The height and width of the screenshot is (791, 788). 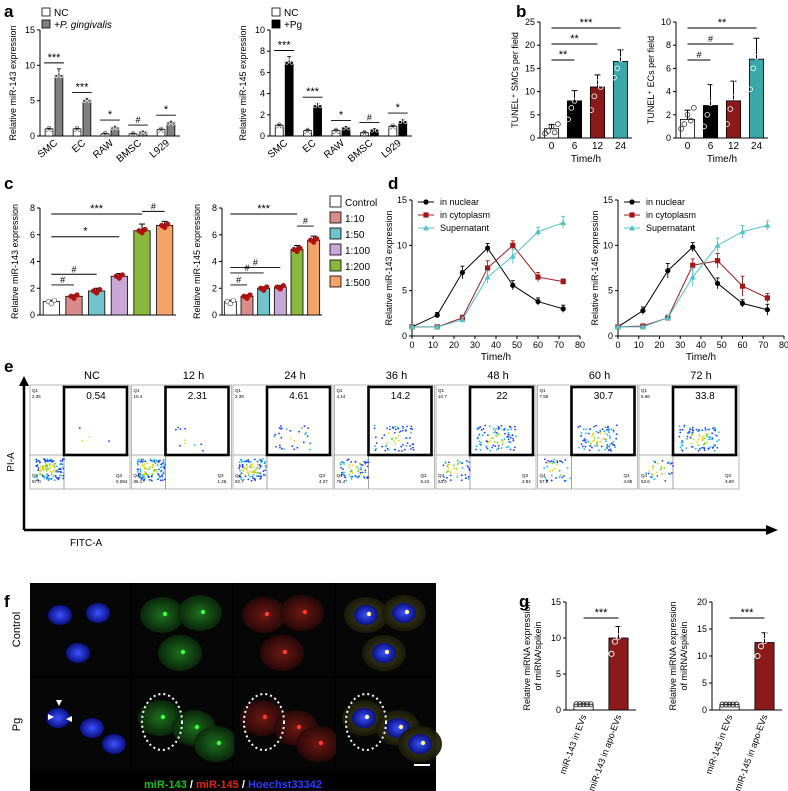 I want to click on y-tick-label: 15, so click(x=402, y=200).